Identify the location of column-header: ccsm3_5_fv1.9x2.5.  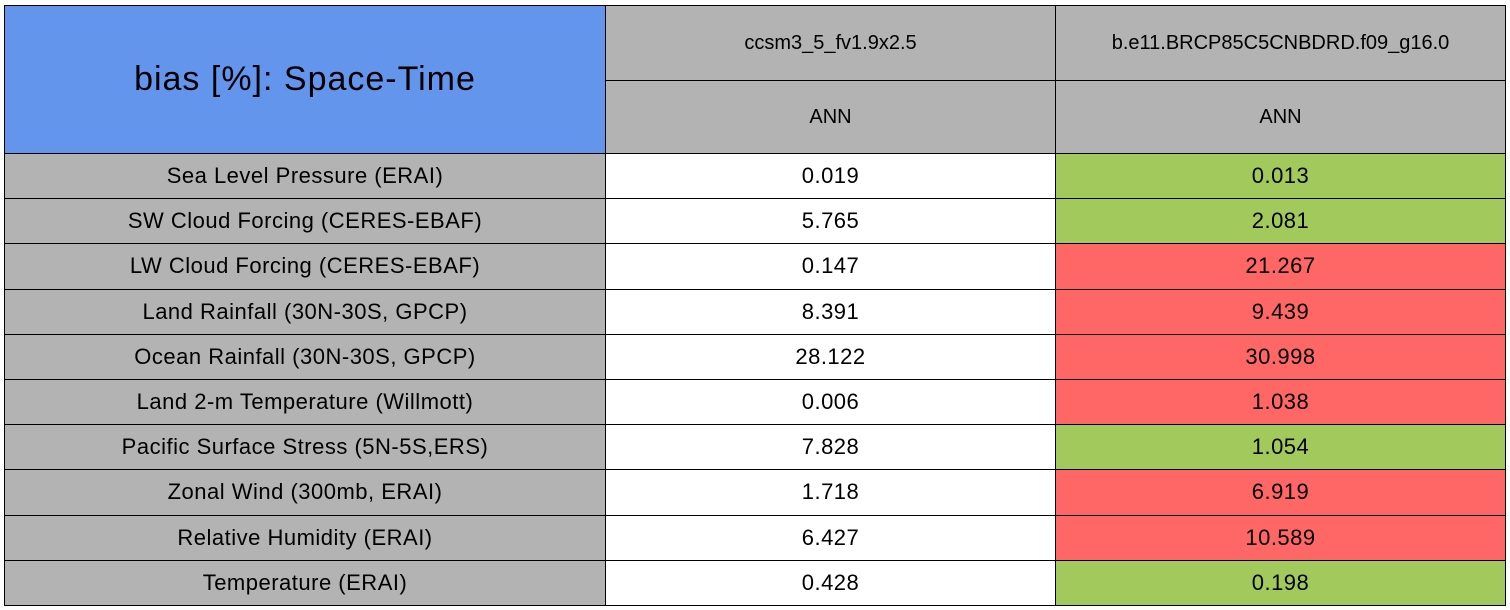
(830, 43).